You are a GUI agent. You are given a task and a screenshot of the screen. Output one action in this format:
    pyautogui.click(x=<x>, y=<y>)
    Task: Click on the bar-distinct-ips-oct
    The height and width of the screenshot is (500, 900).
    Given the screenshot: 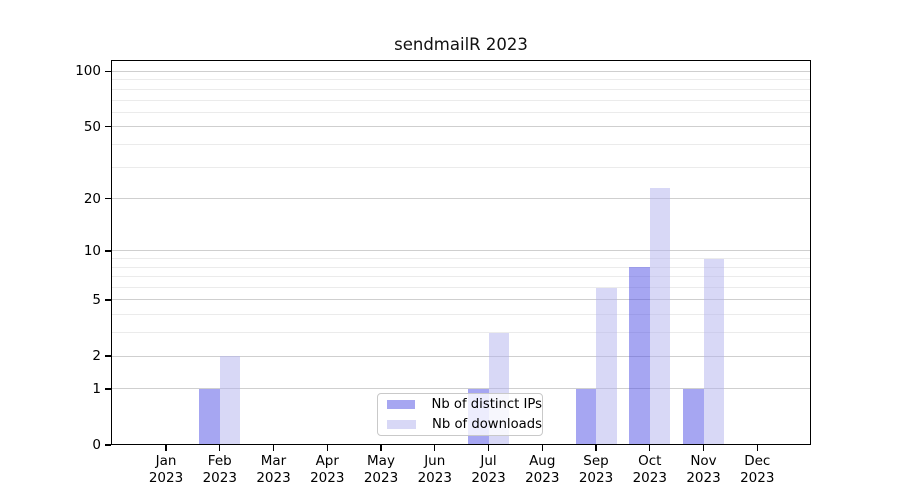 What is the action you would take?
    pyautogui.click(x=639, y=356)
    